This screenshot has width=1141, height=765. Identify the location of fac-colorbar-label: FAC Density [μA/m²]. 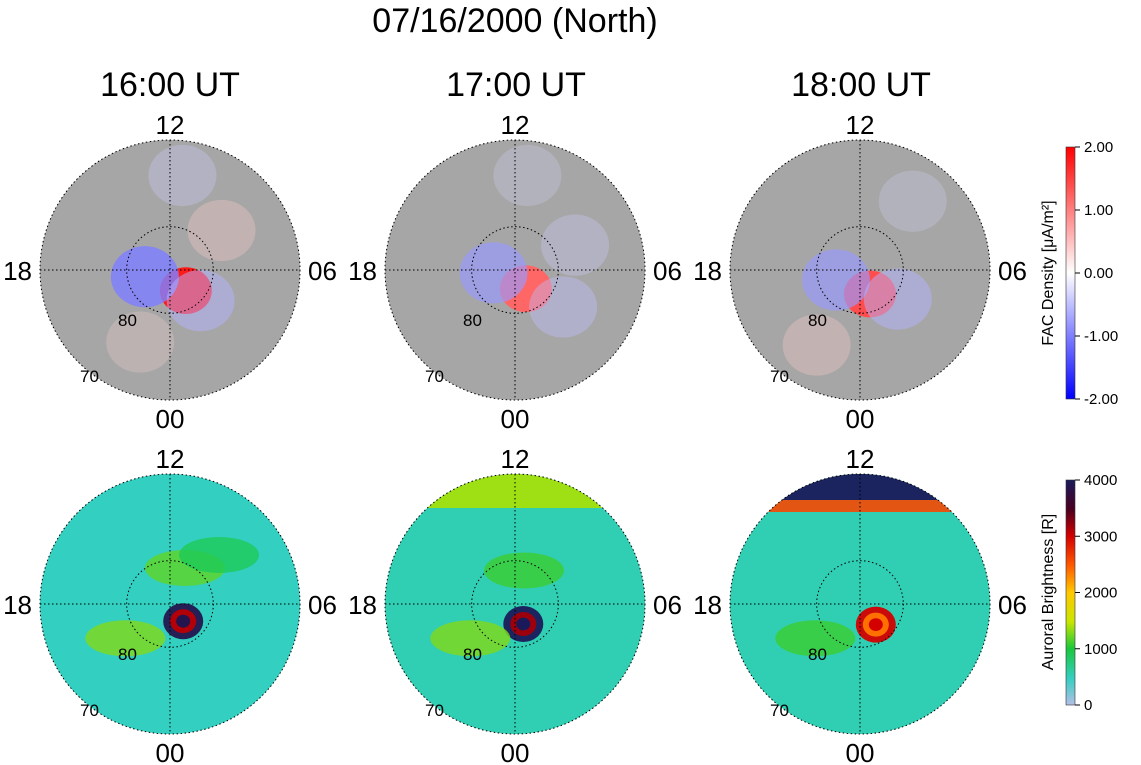
(1048, 272).